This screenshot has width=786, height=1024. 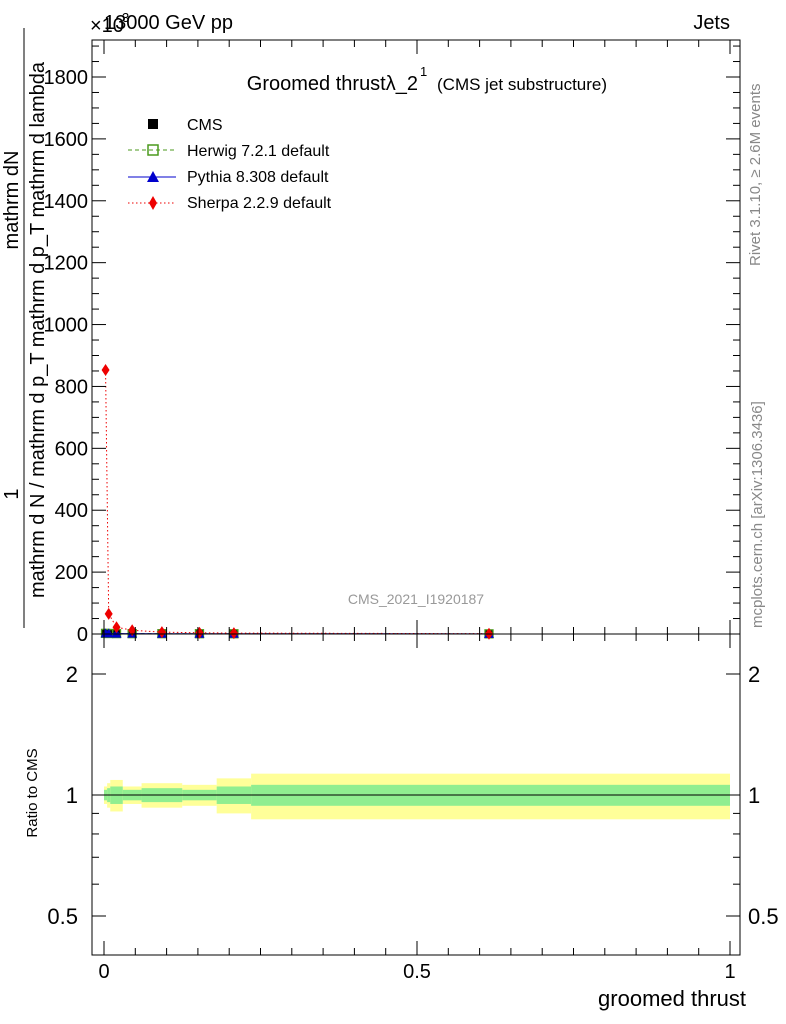 What do you see at coordinates (71, 573) in the screenshot?
I see `y-tick-label: 200` at bounding box center [71, 573].